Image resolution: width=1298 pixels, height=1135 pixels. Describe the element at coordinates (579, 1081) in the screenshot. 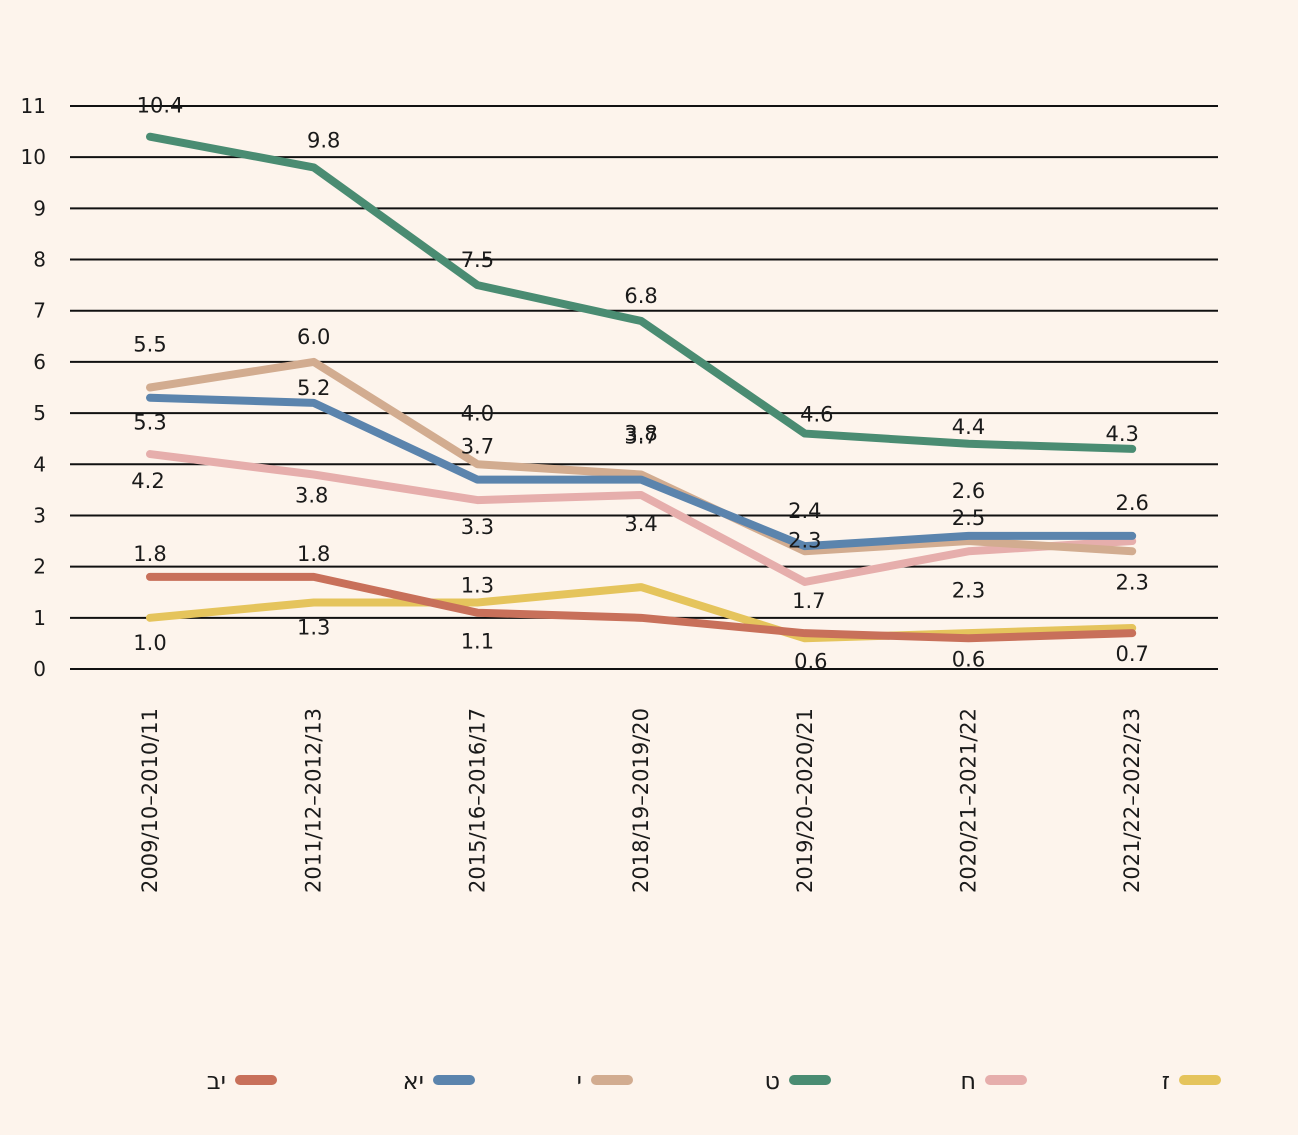

I see `legend-label: י` at that location.